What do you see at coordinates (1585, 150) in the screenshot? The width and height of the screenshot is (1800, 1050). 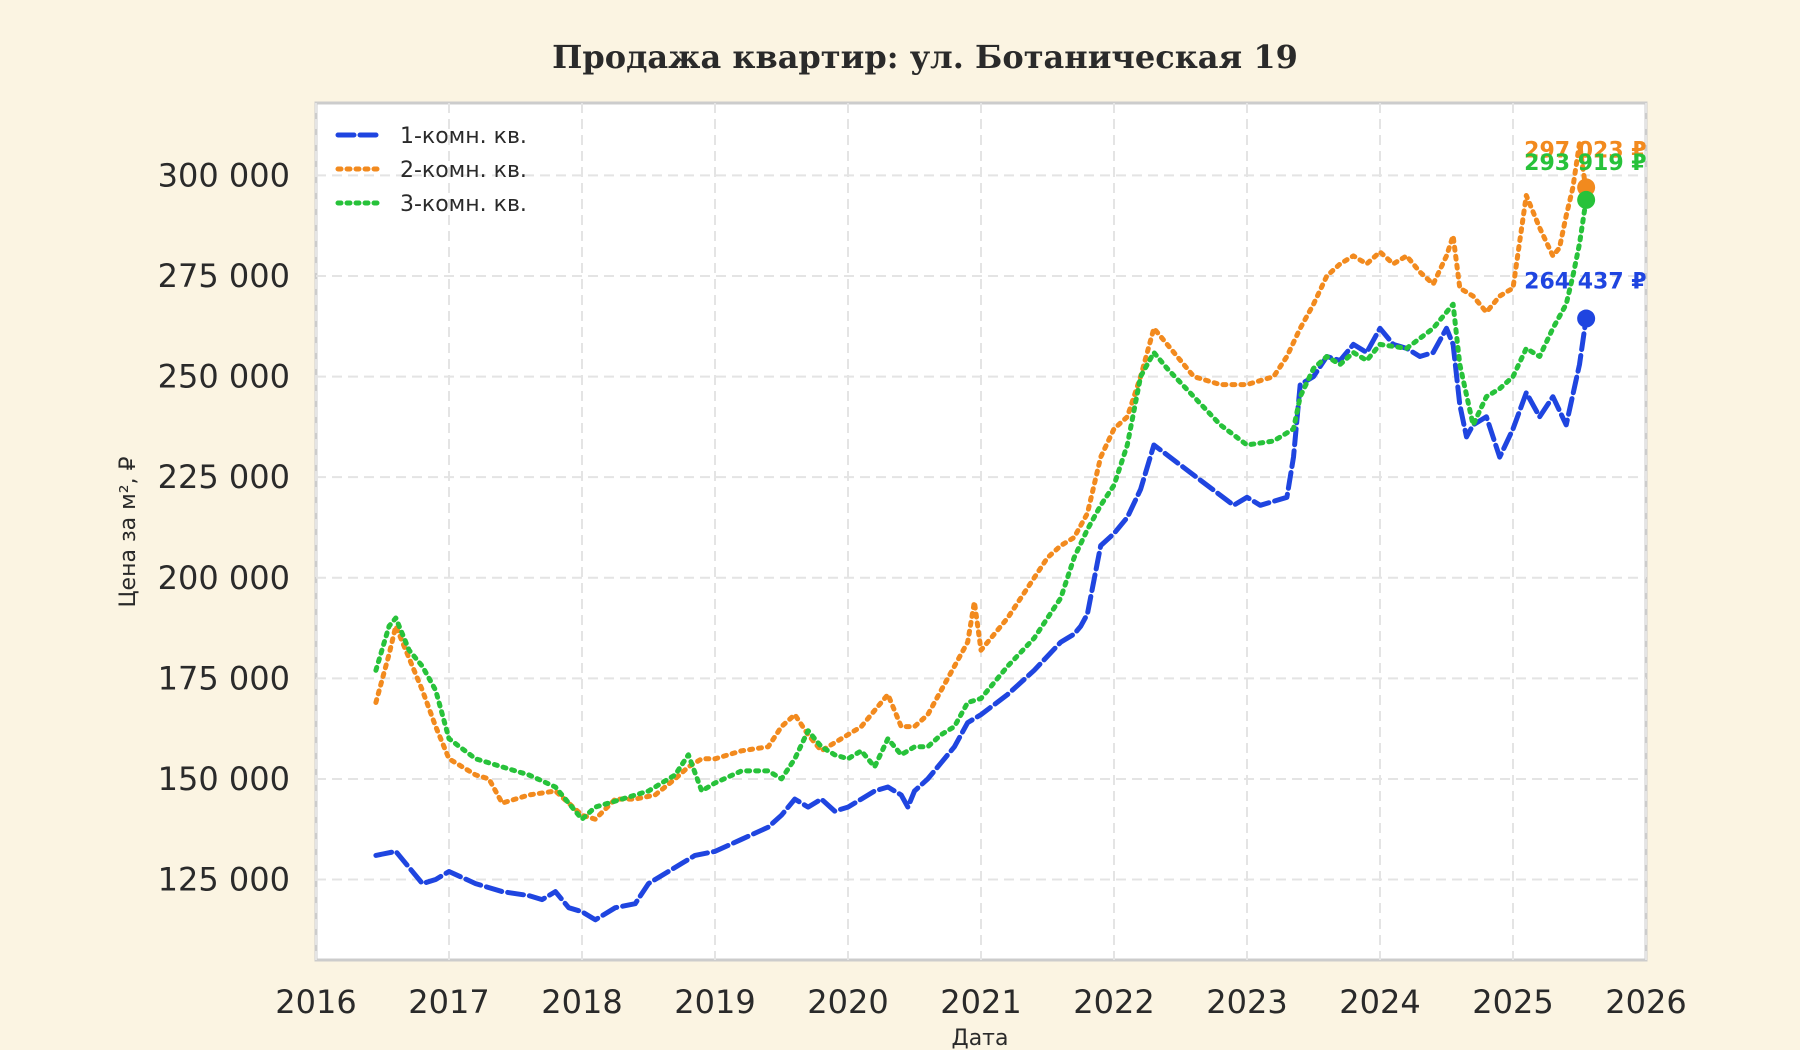 I see `end-value-label: 297 023 ₽` at bounding box center [1585, 150].